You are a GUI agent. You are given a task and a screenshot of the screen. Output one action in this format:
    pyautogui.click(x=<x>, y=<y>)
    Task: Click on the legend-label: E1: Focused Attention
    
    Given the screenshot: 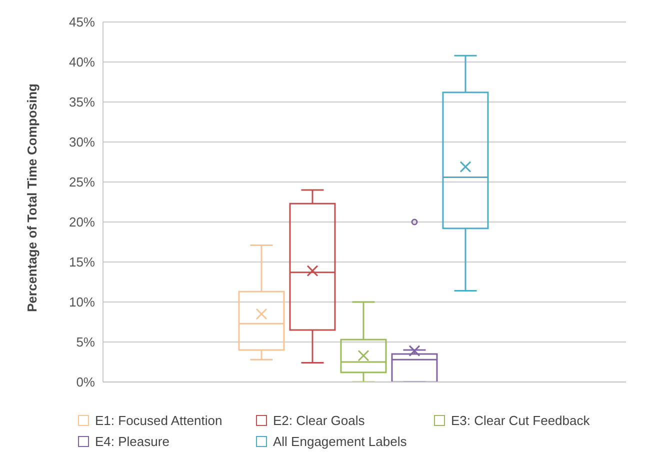 What is the action you would take?
    pyautogui.click(x=158, y=420)
    